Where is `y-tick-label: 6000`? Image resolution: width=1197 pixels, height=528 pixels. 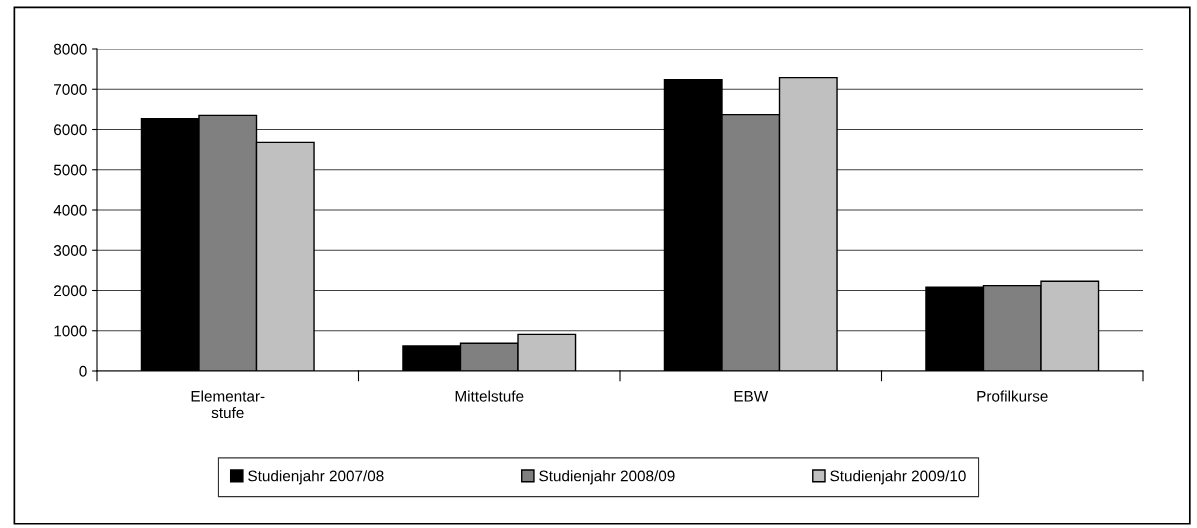 y-tick-label: 6000 is located at coordinates (70, 130).